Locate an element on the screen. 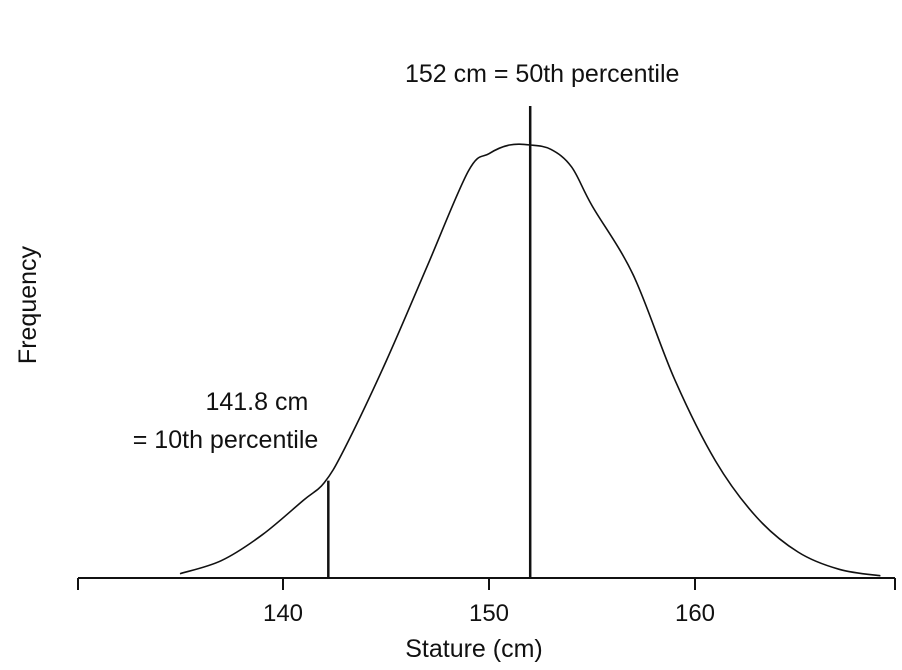 The image size is (902, 670). percentile-annotation: 141.8 cm is located at coordinates (256, 402).